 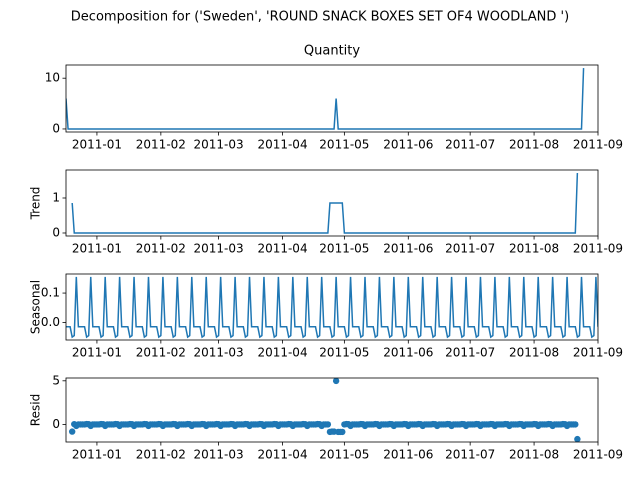 What do you see at coordinates (50, 322) in the screenshot?
I see `y-tick-label: 0.0` at bounding box center [50, 322].